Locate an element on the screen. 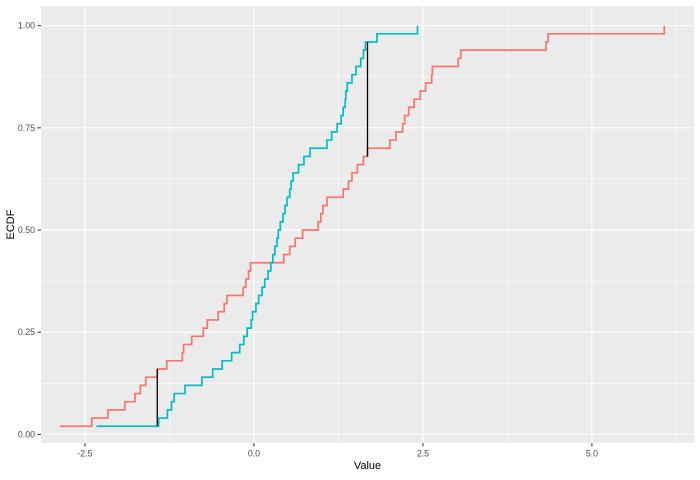  y-tick-label: 0.00 is located at coordinates (26, 434).